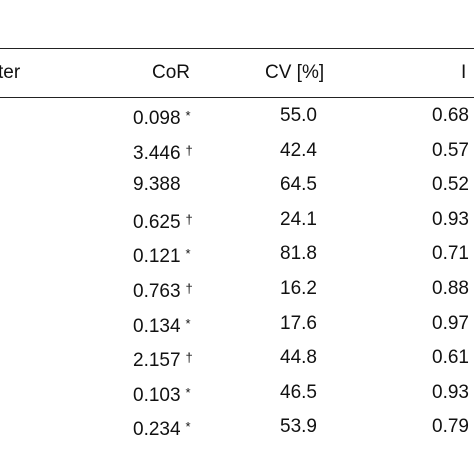 The width and height of the screenshot is (474, 474). What do you see at coordinates (237, 48) in the screenshot?
I see `table-top-rule` at bounding box center [237, 48].